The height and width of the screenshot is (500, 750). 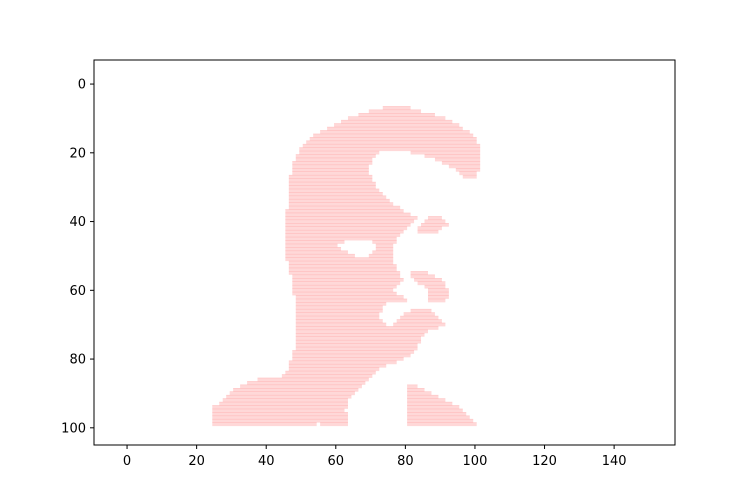 I want to click on x-tick-label-40: 40, so click(x=266, y=461).